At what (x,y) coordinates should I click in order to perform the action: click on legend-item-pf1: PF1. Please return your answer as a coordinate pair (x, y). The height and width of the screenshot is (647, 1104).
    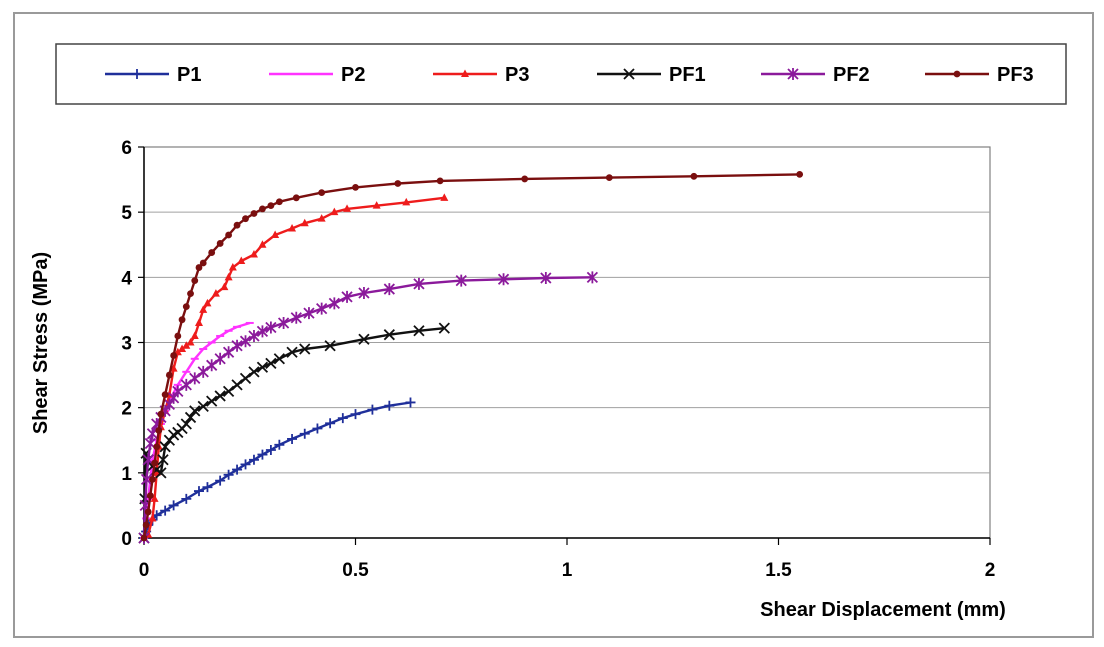
    Looking at the image, I should click on (651, 75).